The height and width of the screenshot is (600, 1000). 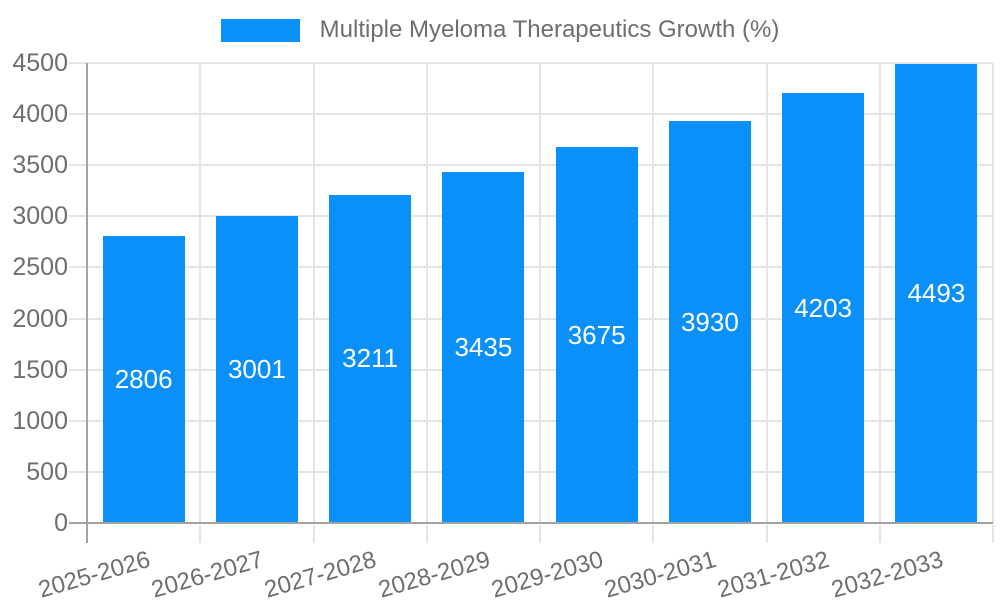 What do you see at coordinates (320, 573) in the screenshot?
I see `x-tick-label: 2027-2028` at bounding box center [320, 573].